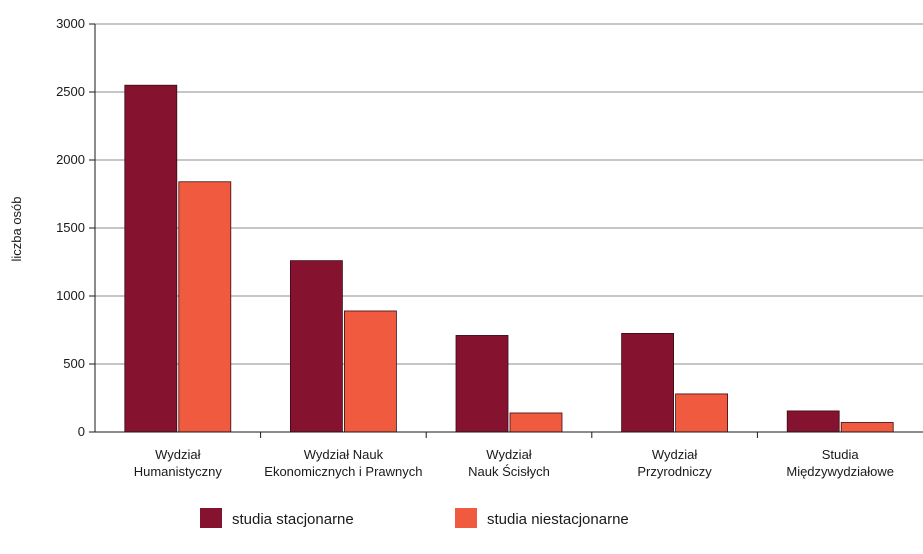 This screenshot has width=923, height=554. What do you see at coordinates (558, 519) in the screenshot?
I see `legend-label: studia niestacjonarne` at bounding box center [558, 519].